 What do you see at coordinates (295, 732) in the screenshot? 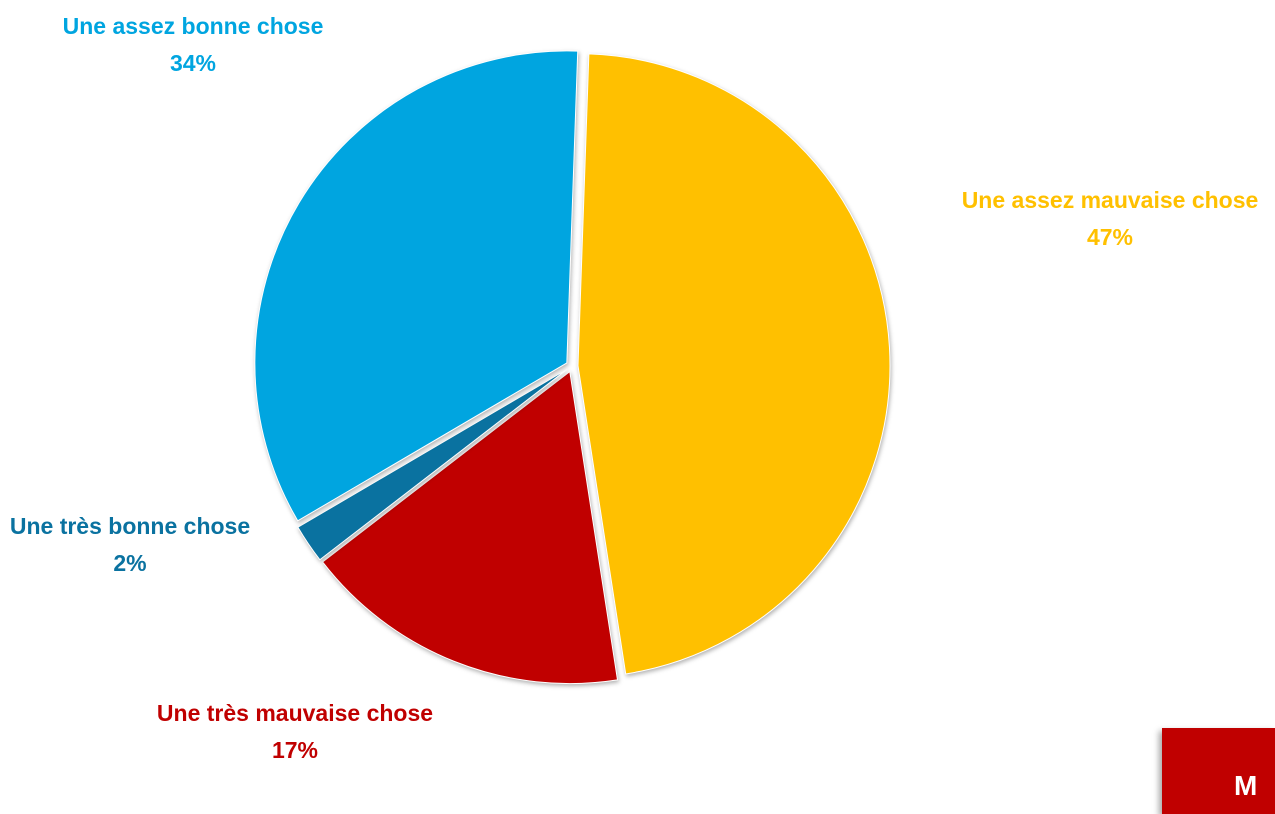
I see `slice-label: Une très mauvaise chose 17%` at bounding box center [295, 732].